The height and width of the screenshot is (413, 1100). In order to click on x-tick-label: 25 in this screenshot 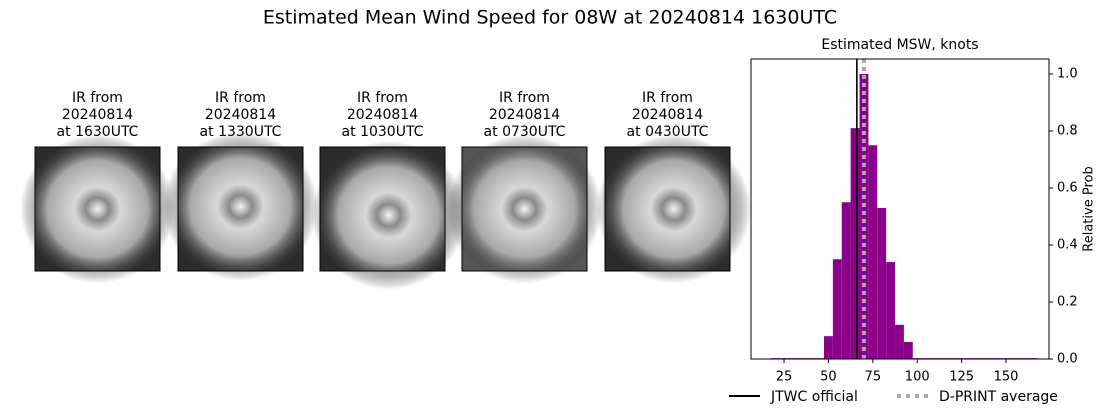, I will do `click(784, 377)`.